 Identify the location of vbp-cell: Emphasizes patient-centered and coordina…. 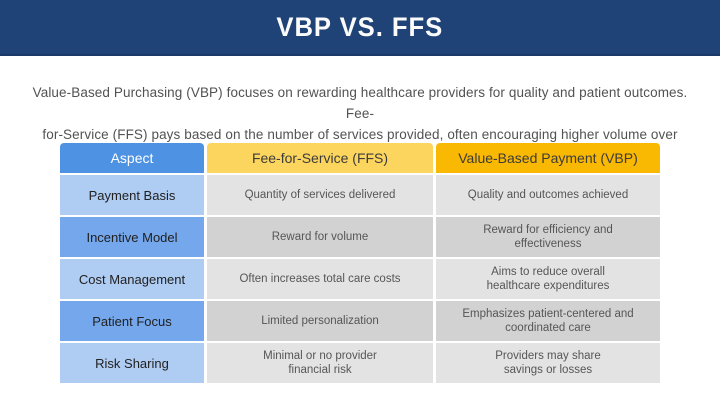
(548, 321).